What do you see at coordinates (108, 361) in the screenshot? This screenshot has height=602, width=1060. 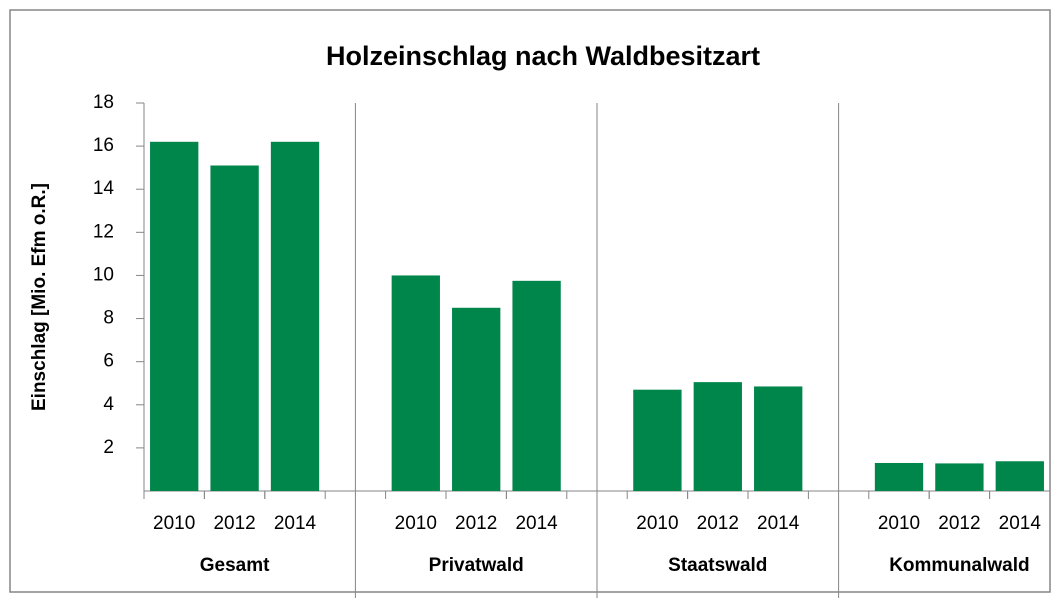 I see `y-tick-label: 6` at bounding box center [108, 361].